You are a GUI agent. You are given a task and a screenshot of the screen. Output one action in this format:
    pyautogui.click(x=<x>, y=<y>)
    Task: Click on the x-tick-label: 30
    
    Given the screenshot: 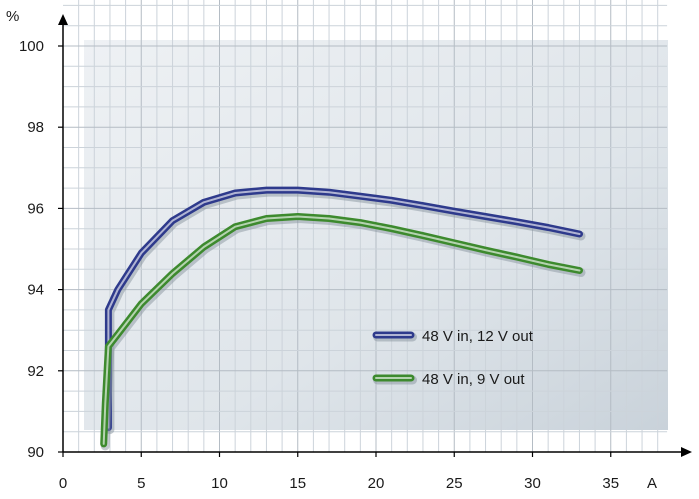 What is the action you would take?
    pyautogui.click(x=532, y=483)
    